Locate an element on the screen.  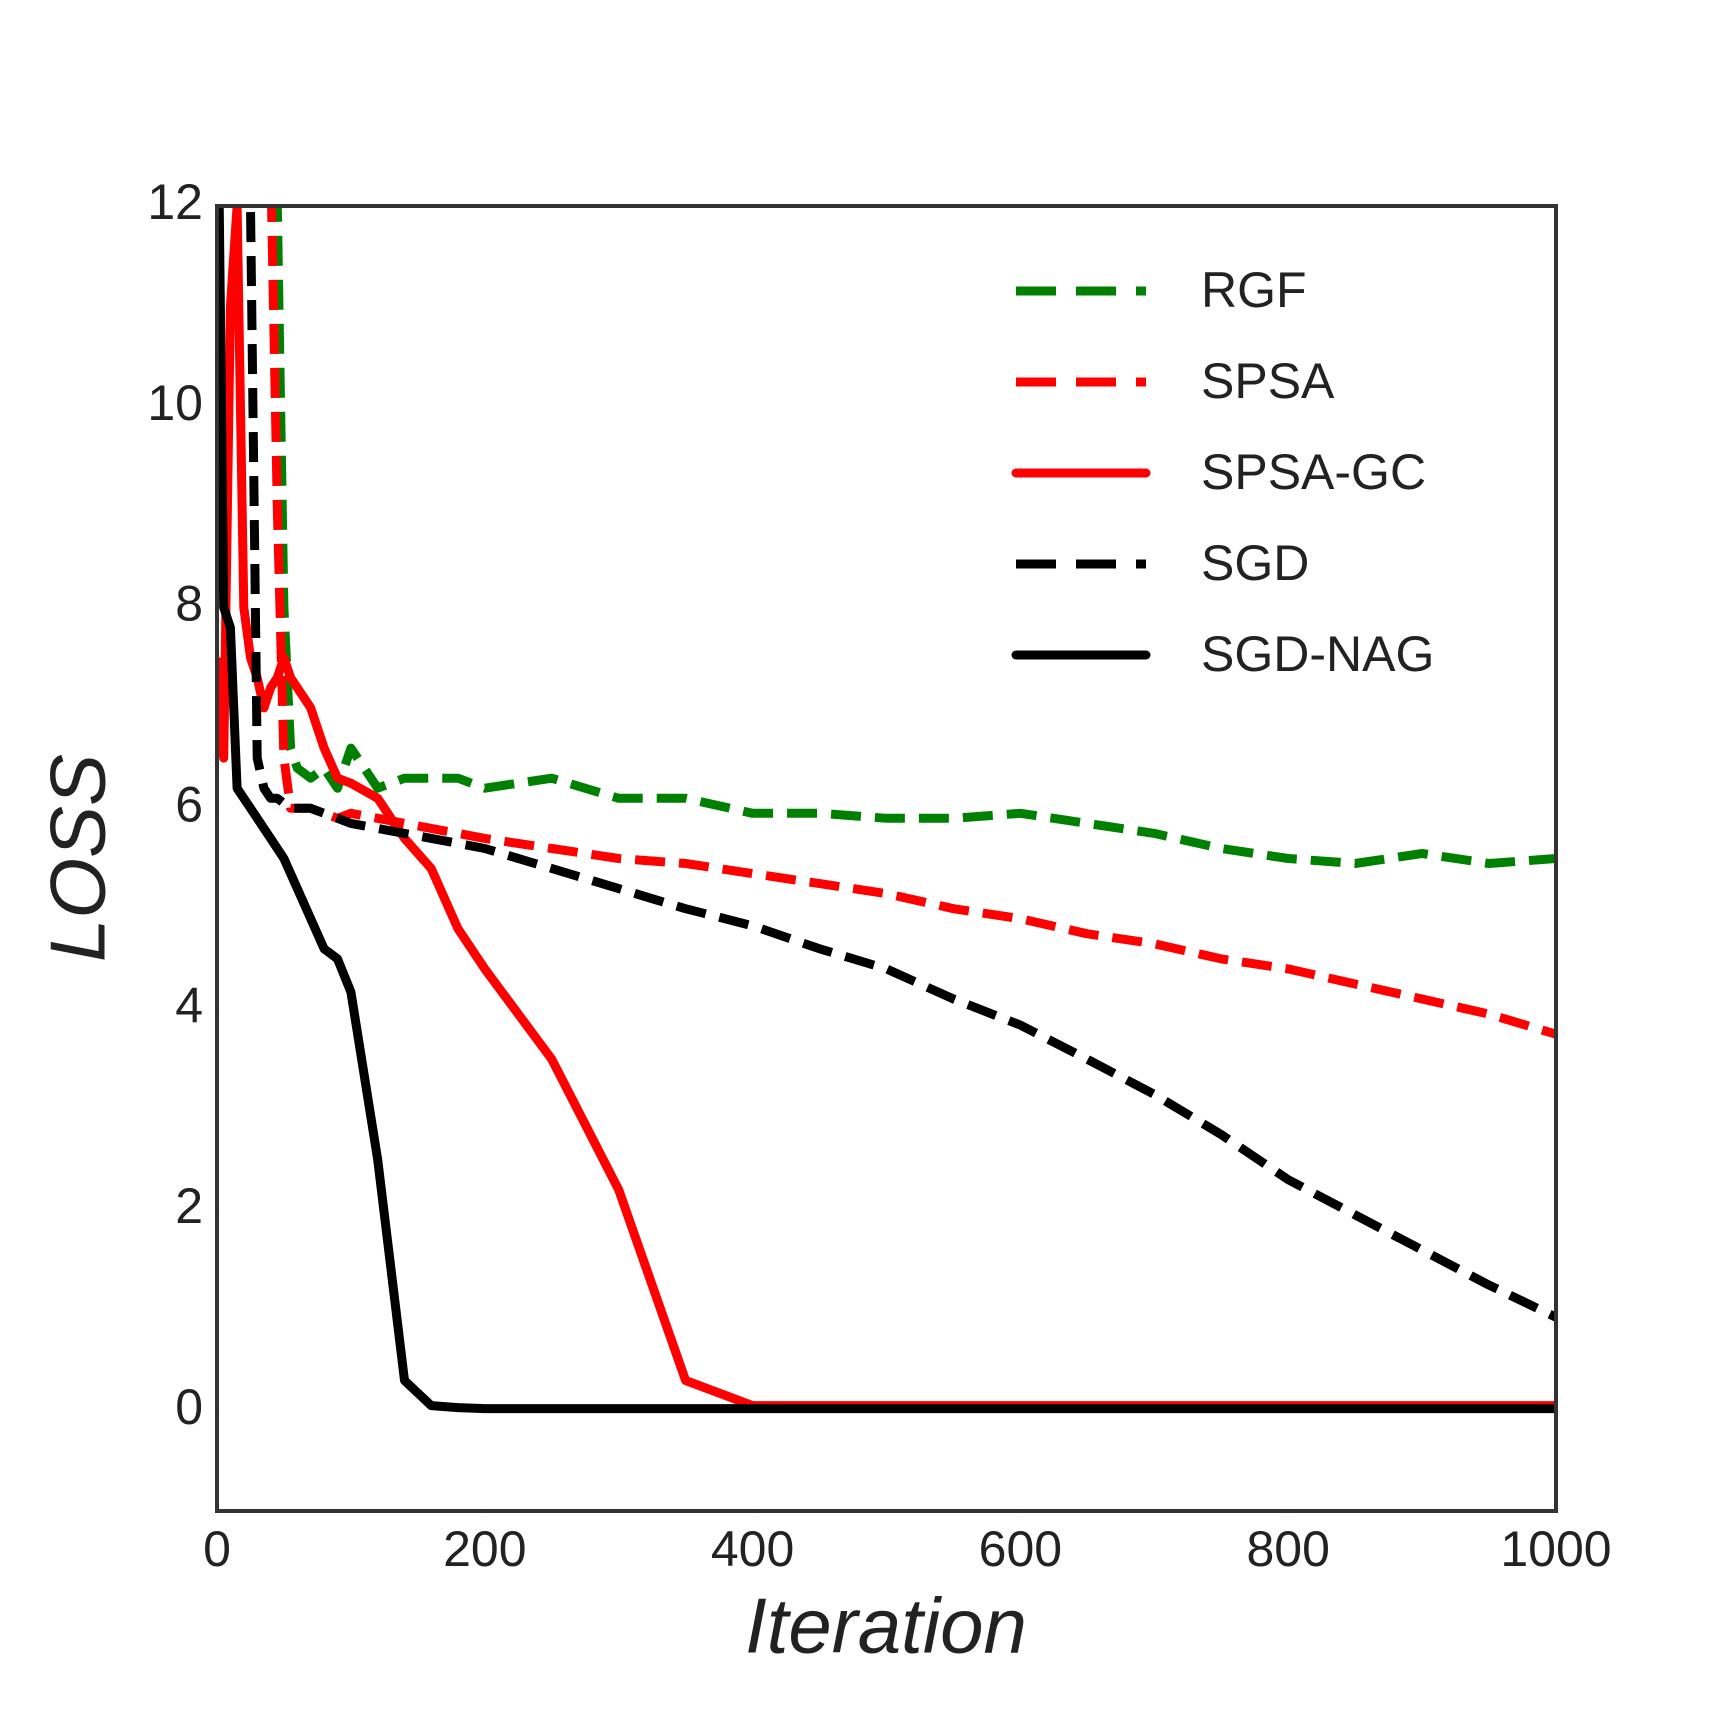
legend-label: SGD-NAG is located at coordinates (1317, 654).